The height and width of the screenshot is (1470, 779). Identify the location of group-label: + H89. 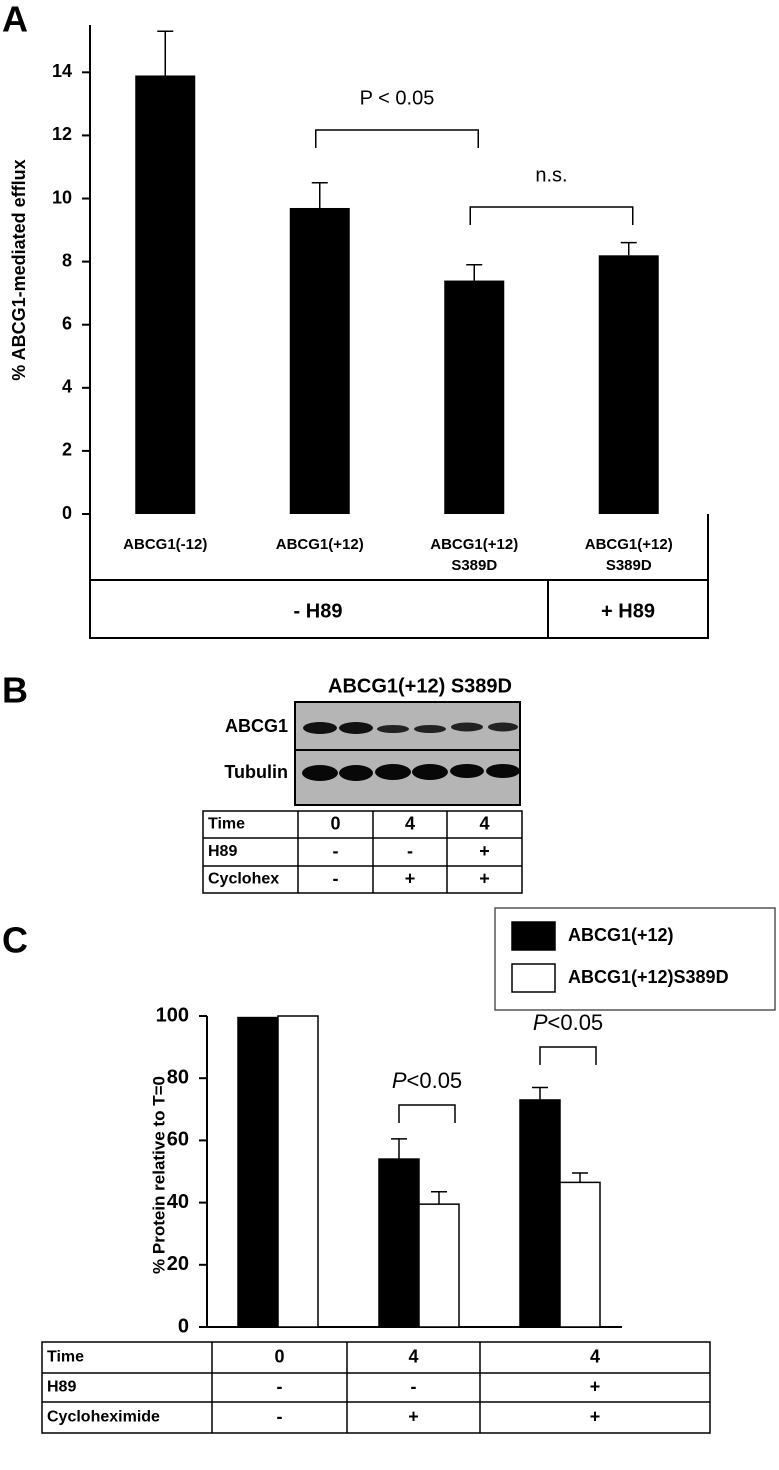
(628, 611).